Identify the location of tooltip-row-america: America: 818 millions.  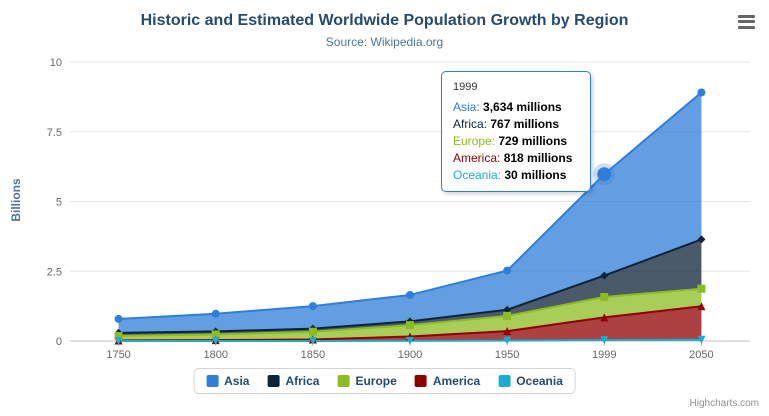
(516, 158).